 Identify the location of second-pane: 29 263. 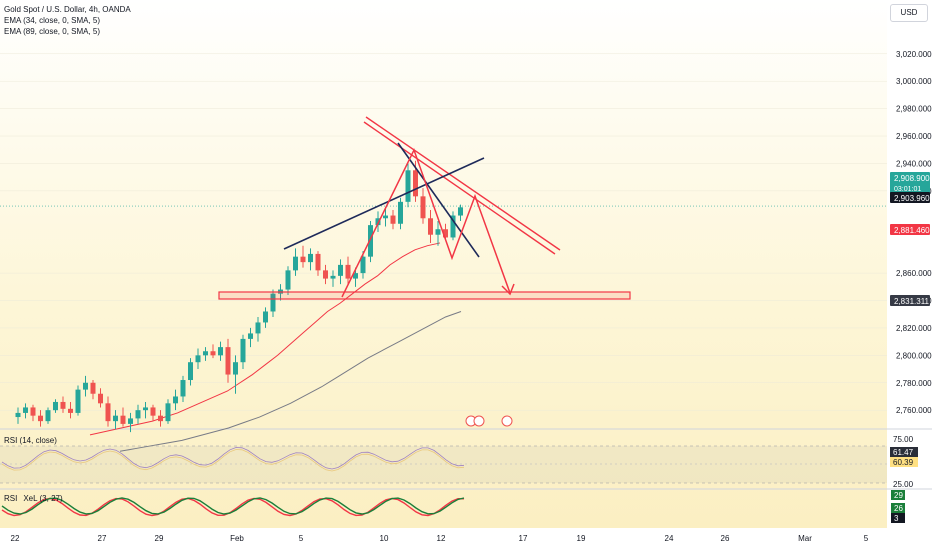
(466, 505).